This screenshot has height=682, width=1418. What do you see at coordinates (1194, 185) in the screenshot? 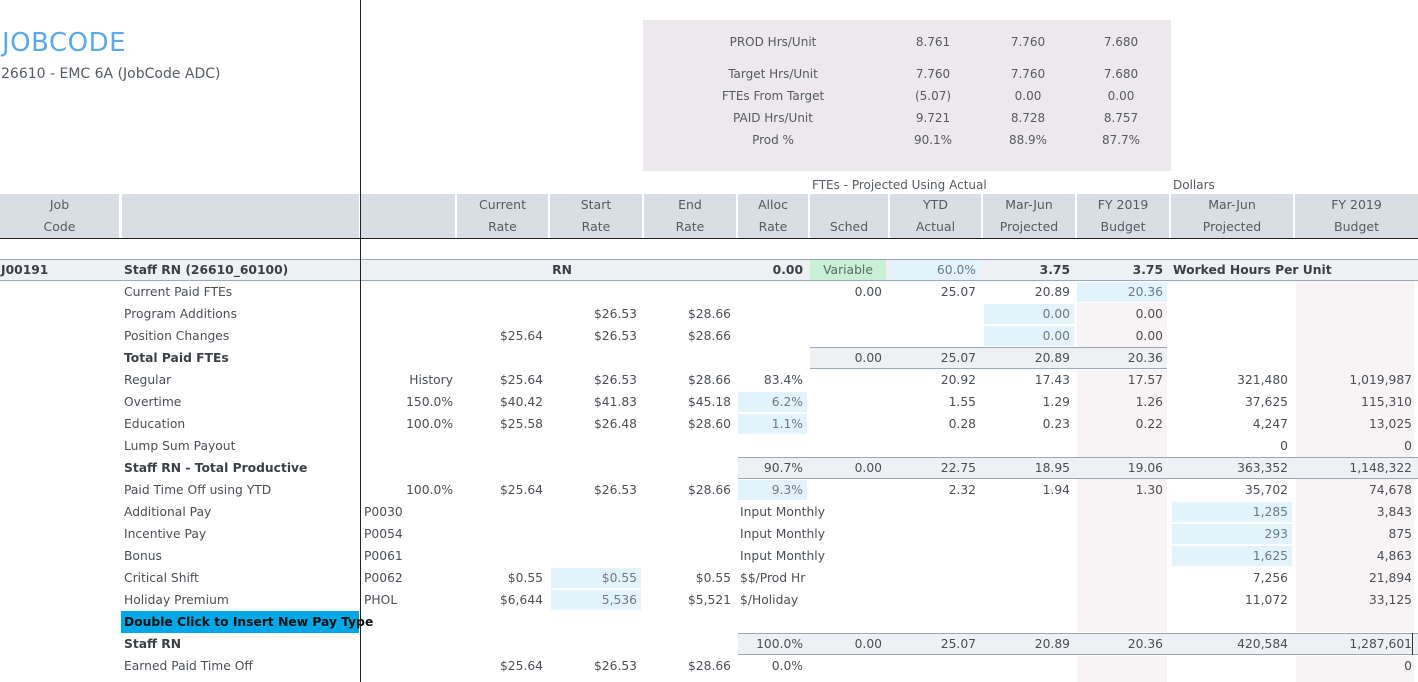
I see `column-group-dollars: Dollars` at bounding box center [1194, 185].